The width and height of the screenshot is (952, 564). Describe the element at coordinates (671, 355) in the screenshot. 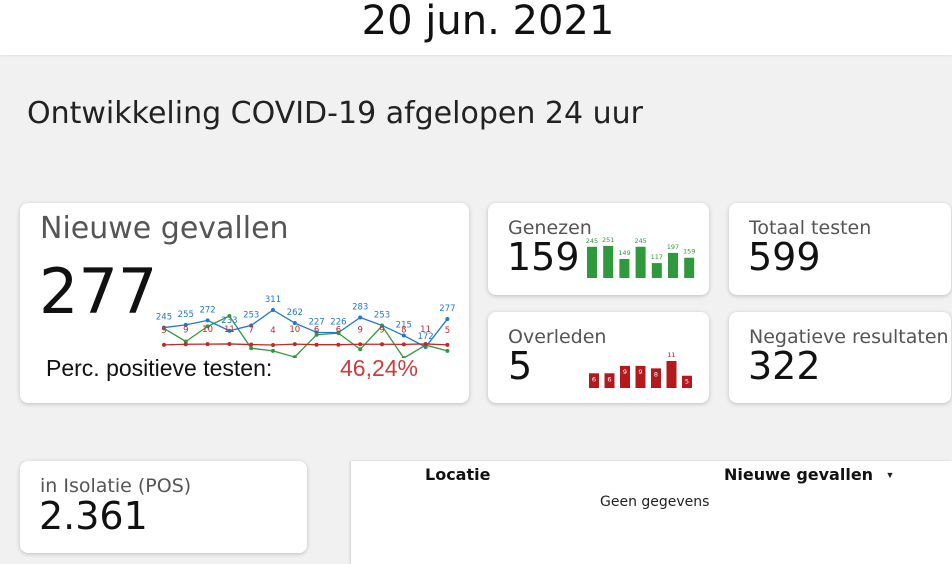

I see `deaths-bar-label: 11` at that location.